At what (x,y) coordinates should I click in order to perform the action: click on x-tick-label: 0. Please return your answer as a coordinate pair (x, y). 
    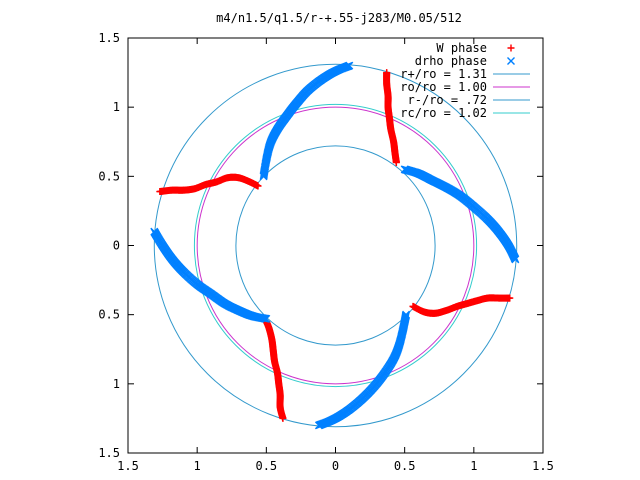
    Looking at the image, I should click on (335, 466).